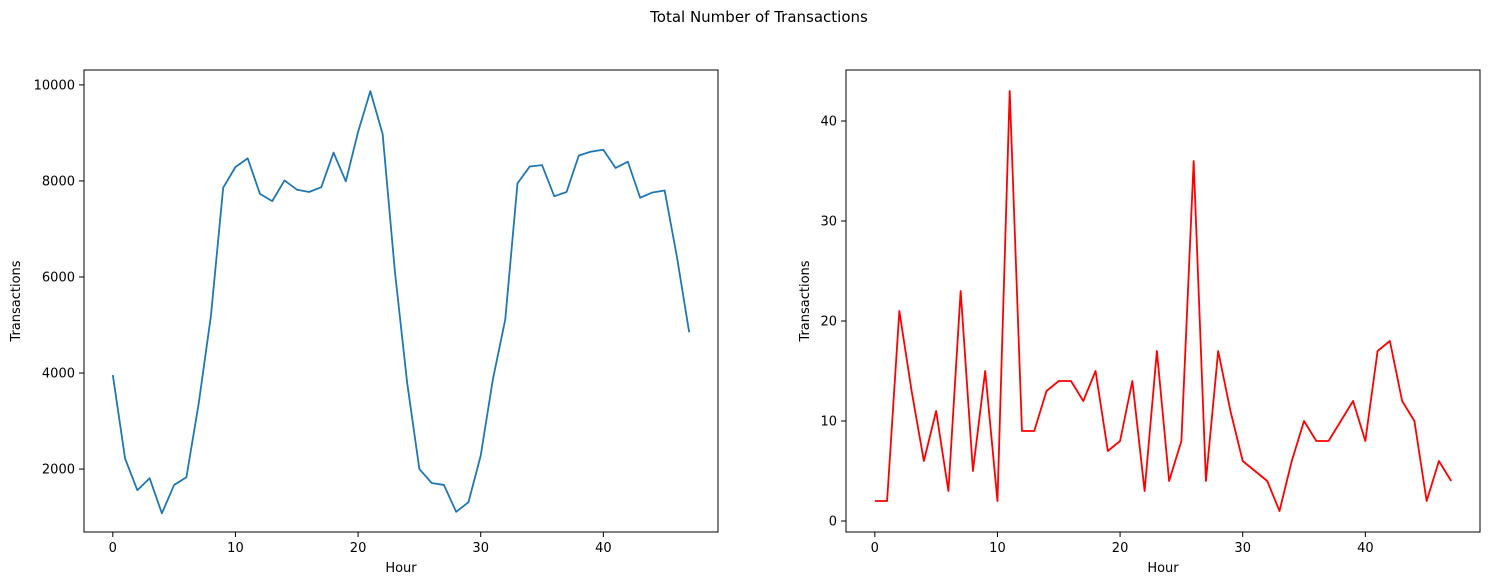  What do you see at coordinates (58, 374) in the screenshot?
I see `y-tick-label: 4000` at bounding box center [58, 374].